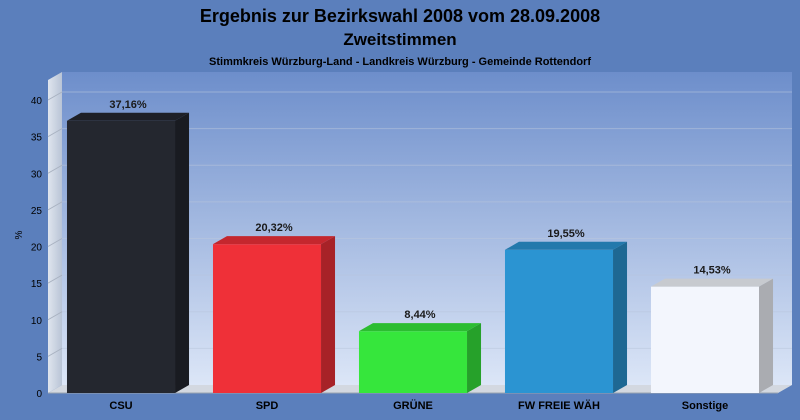 The height and width of the screenshot is (420, 800). Describe the element at coordinates (37, 321) in the screenshot. I see `y-tick-label: 10` at that location.